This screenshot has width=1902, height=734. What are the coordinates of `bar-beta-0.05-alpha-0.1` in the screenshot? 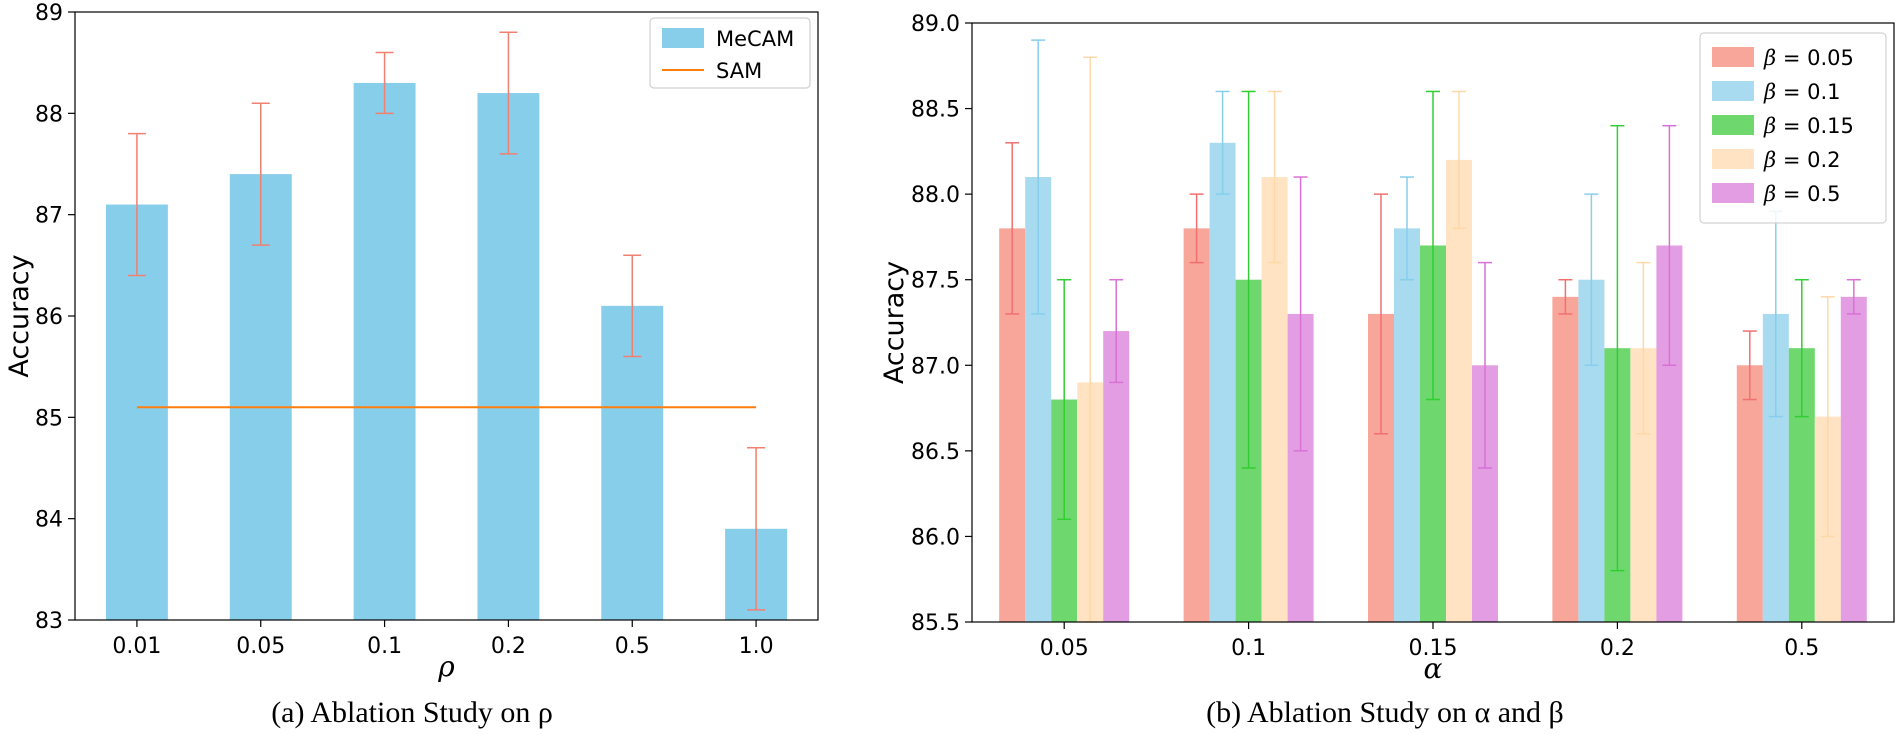 It's located at (1196, 425).